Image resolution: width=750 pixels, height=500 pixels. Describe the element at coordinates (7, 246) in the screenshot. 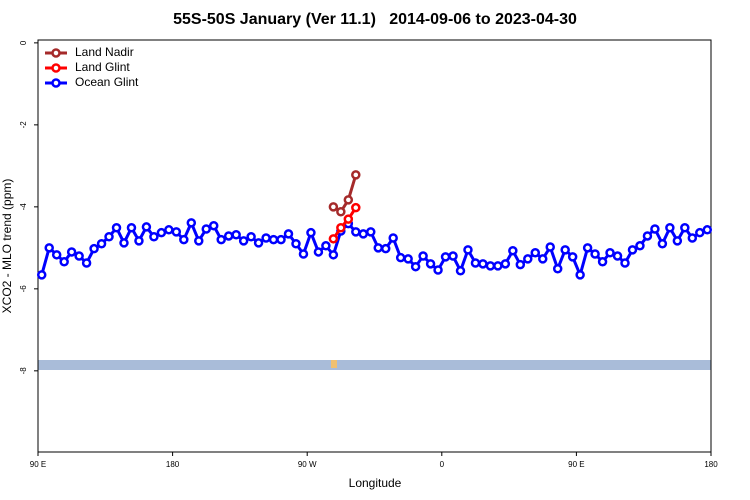

I see `y-axis-label: XCO2 - MLO trend (ppm)` at that location.